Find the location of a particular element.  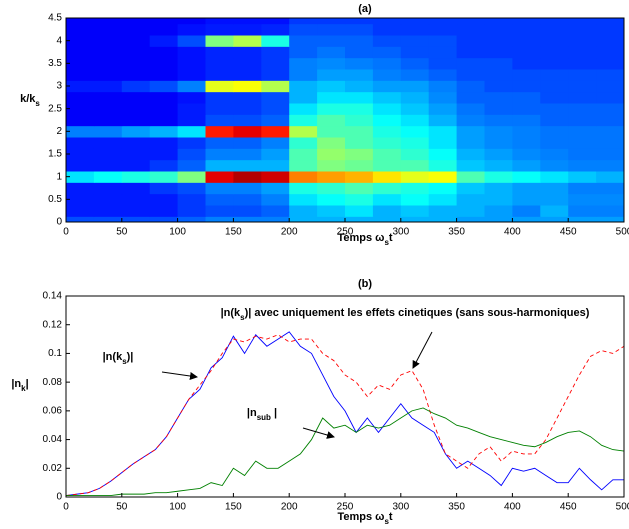

y-axis-label-part: |n is located at coordinates (16, 384).